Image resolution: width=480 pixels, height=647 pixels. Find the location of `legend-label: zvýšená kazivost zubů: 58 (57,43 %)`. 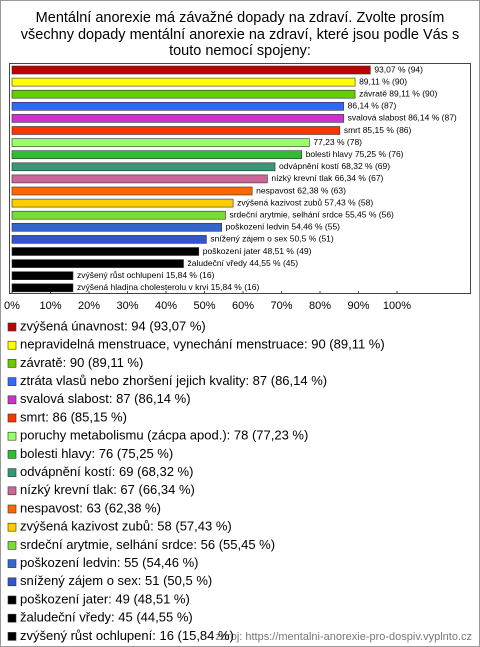

legend-label: zvýšená kazivost zubů: 58 (57,43 %) is located at coordinates (126, 526).